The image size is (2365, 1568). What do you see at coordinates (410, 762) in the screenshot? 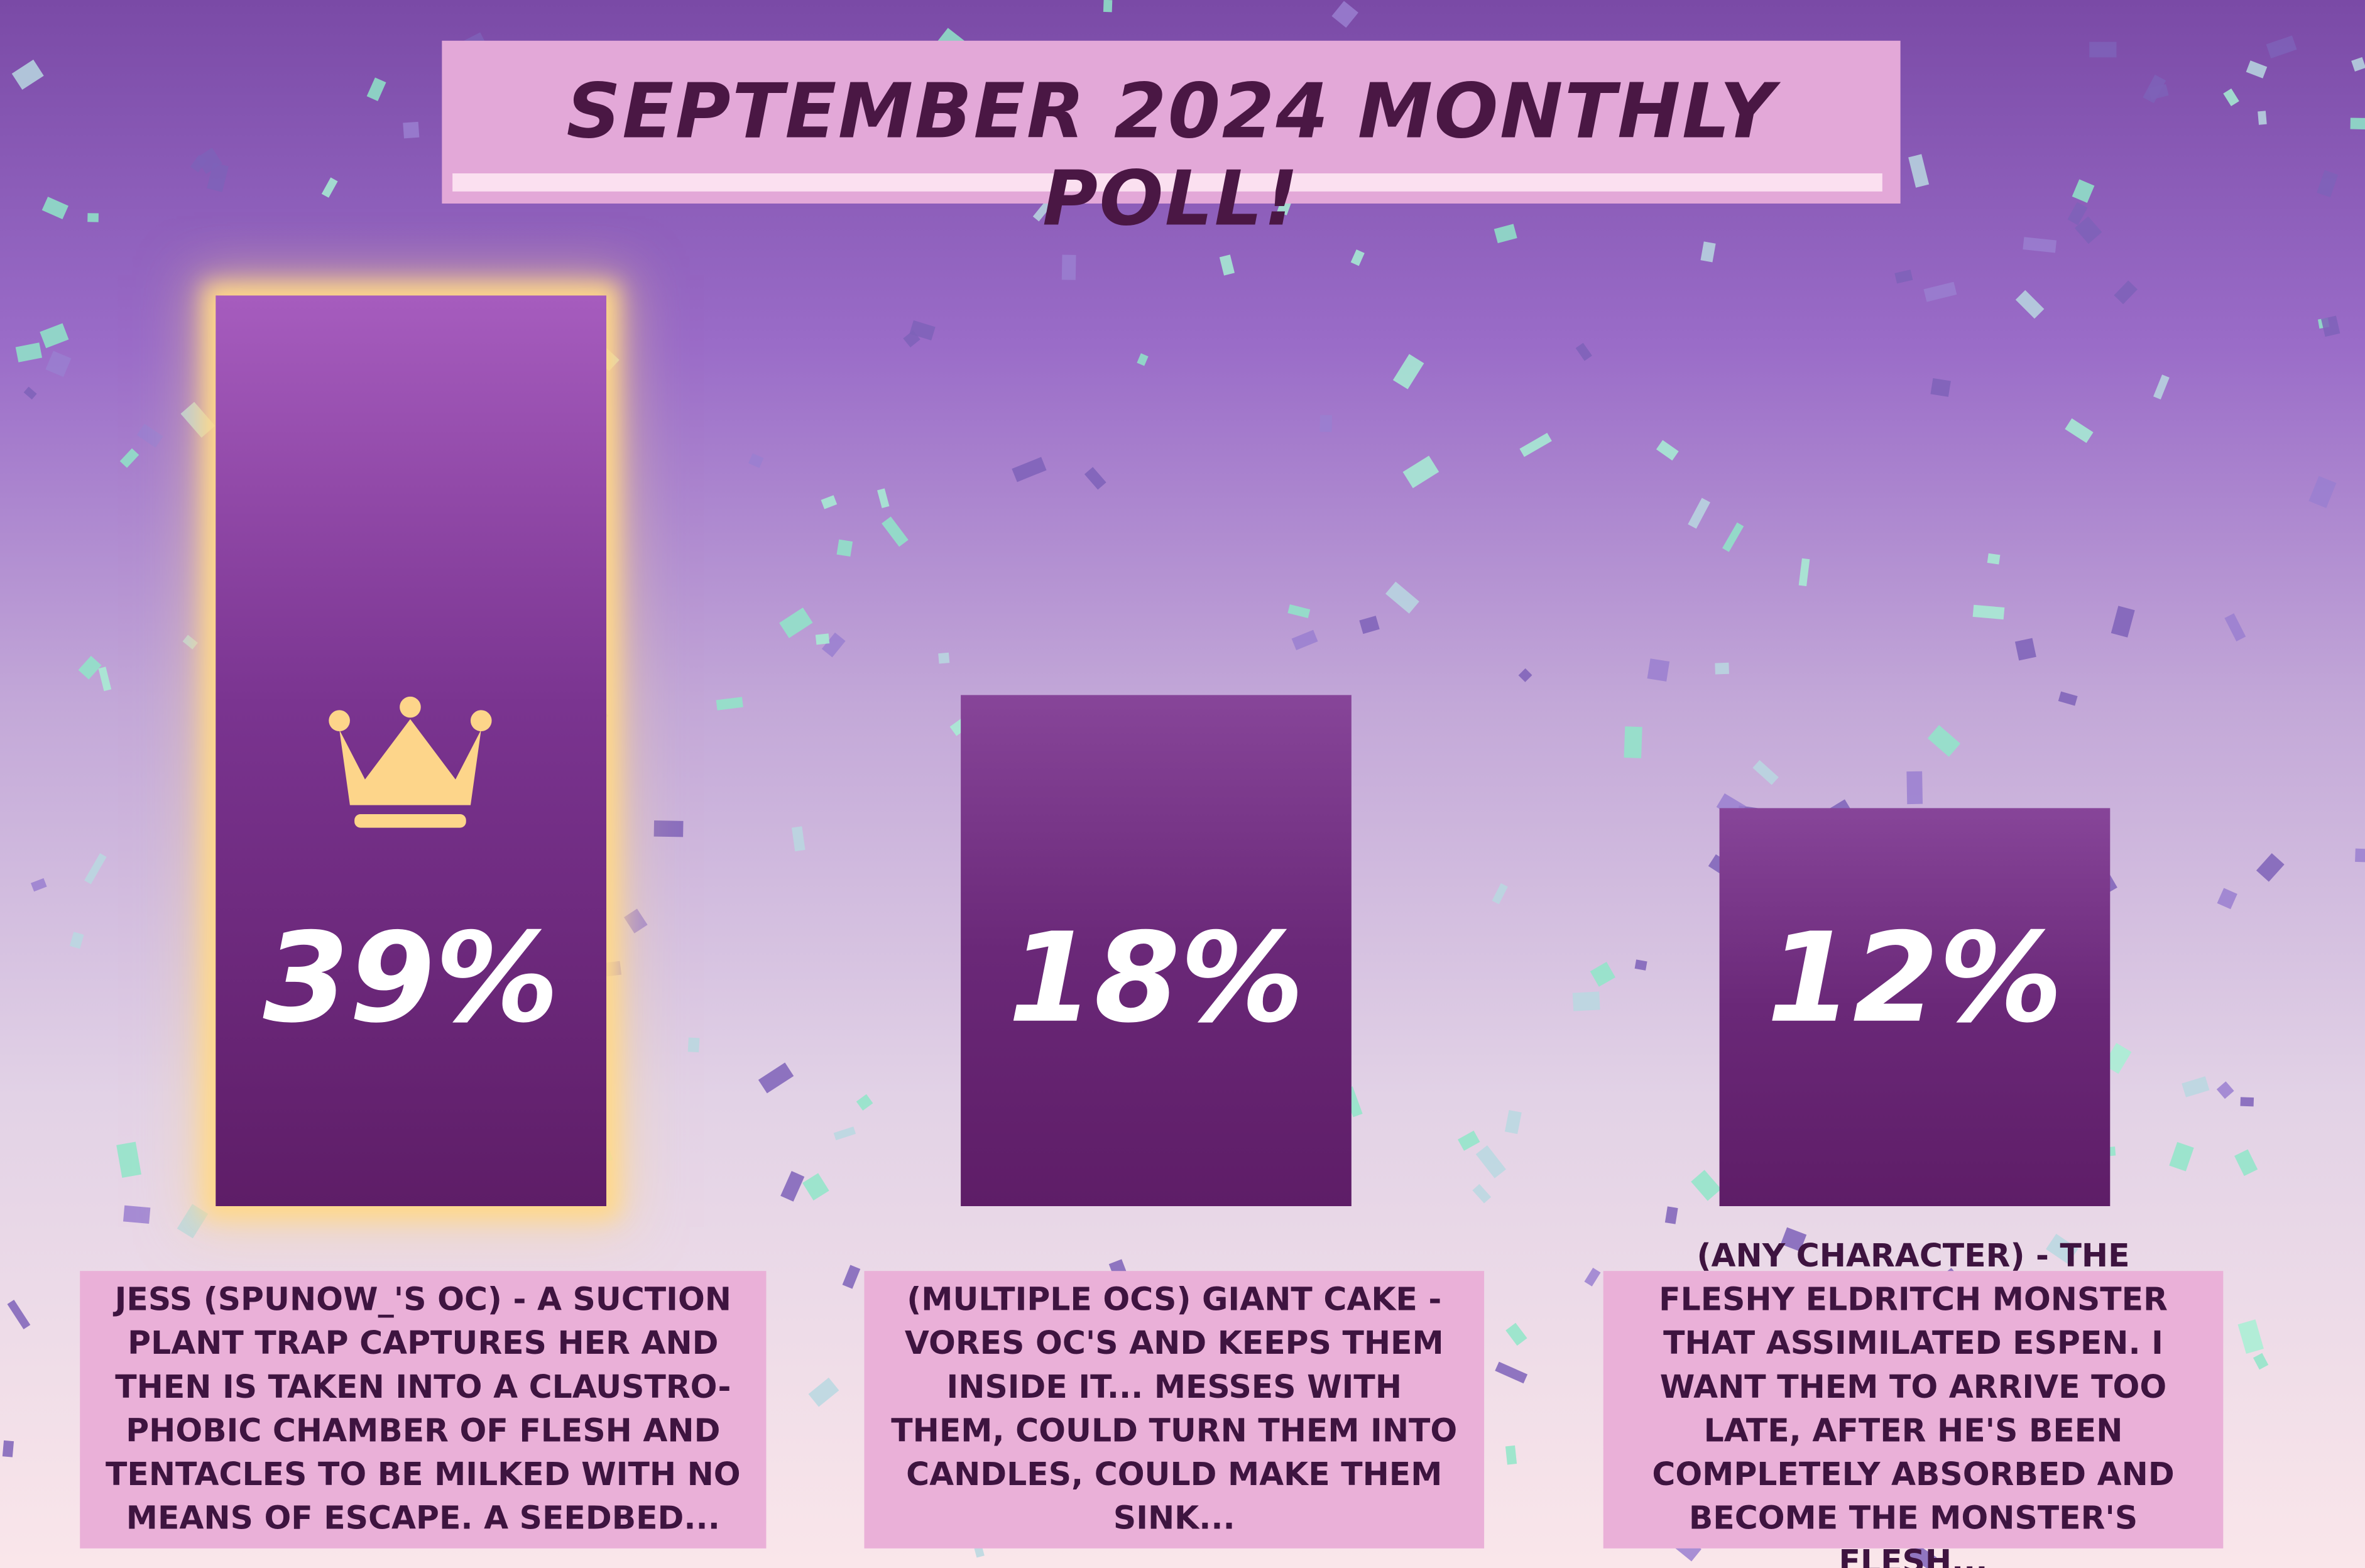
I see `crown-icon` at bounding box center [410, 762].